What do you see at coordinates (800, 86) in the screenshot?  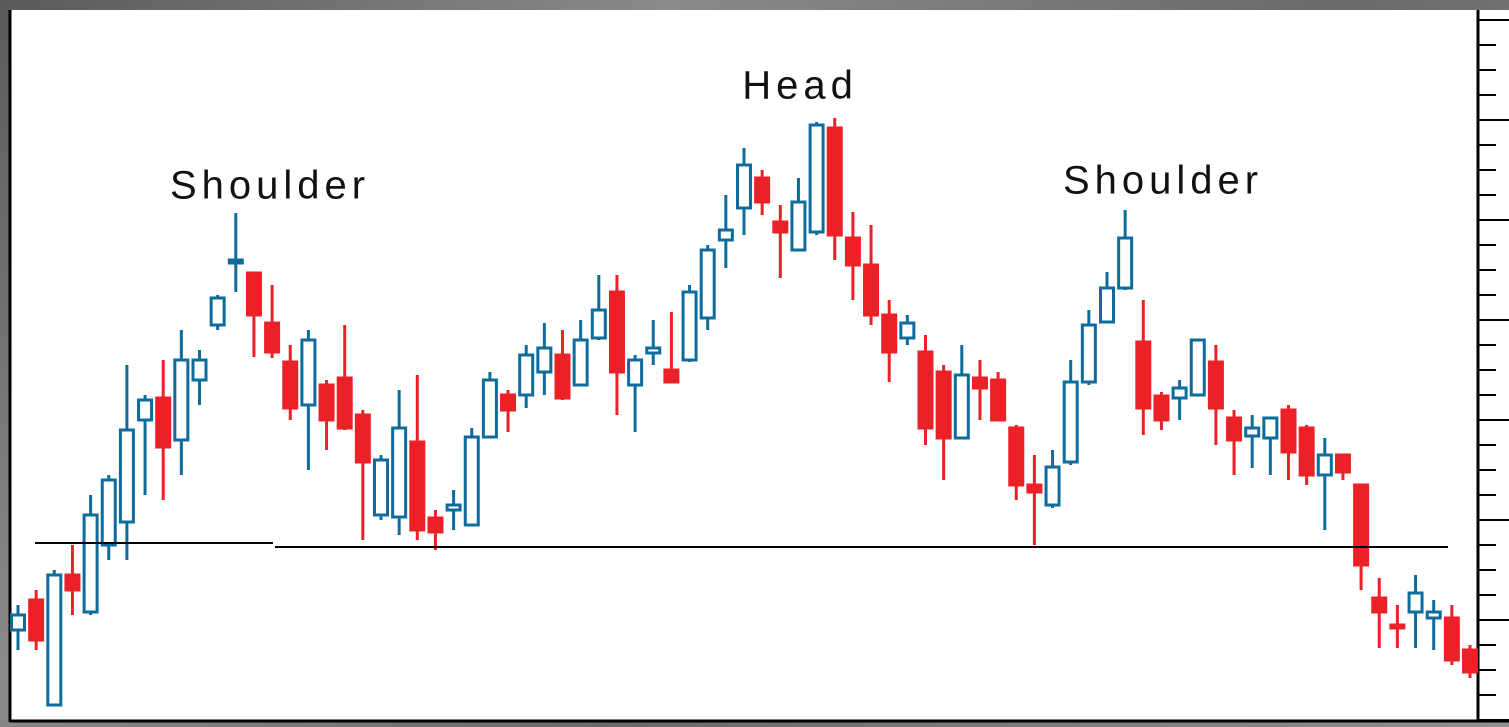 I see `annotation: Head` at bounding box center [800, 86].